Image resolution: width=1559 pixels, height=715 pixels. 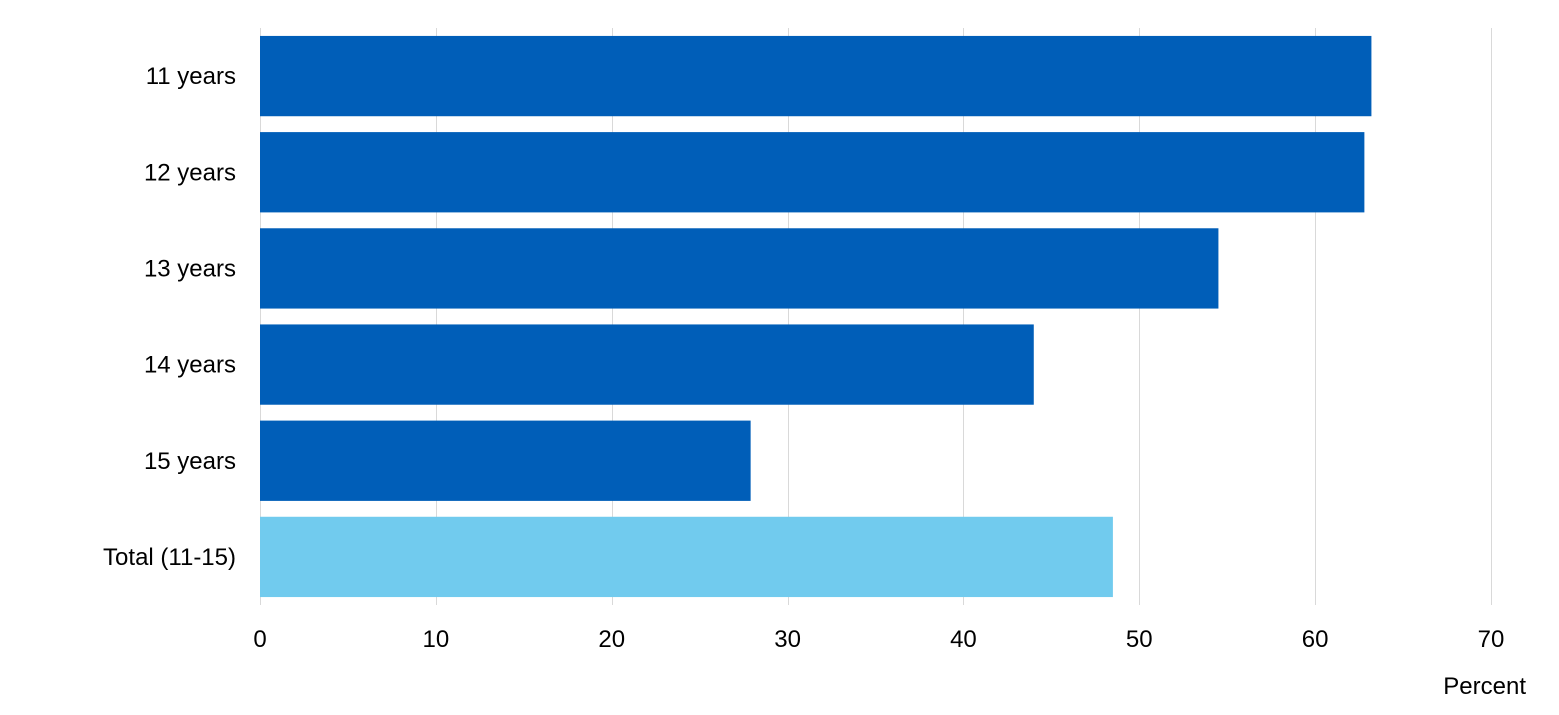 What do you see at coordinates (190, 461) in the screenshot?
I see `category-label: 15 years` at bounding box center [190, 461].